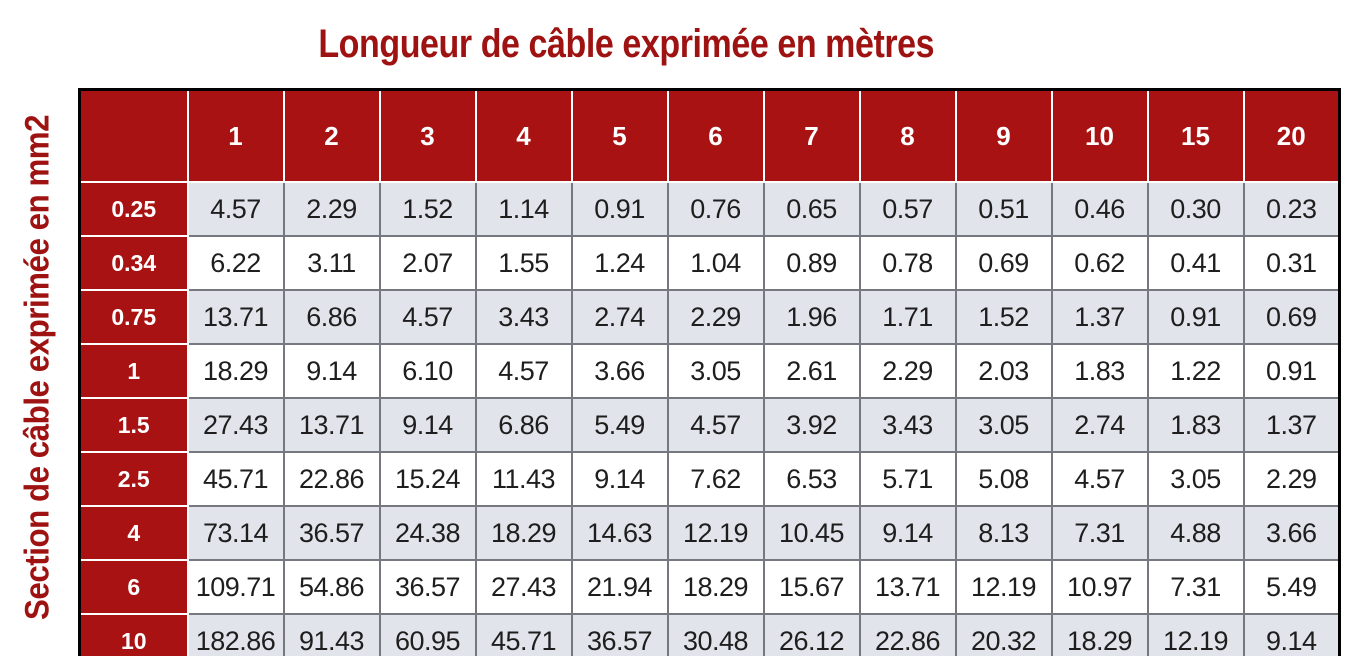 Image resolution: width=1345 pixels, height=656 pixels. I want to click on data-cell: 26.12, so click(811, 634).